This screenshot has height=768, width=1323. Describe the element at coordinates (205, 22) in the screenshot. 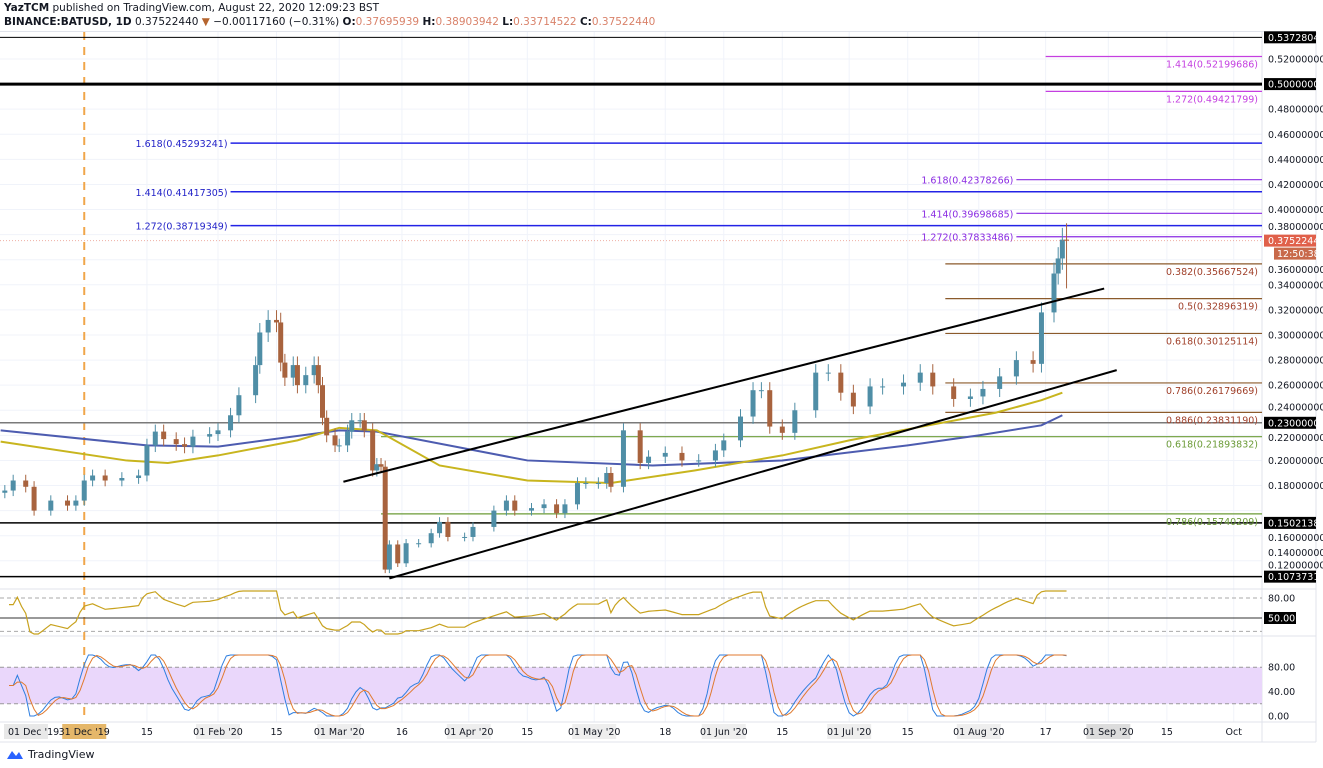

I see `down-arrow-icon: ▼` at that location.